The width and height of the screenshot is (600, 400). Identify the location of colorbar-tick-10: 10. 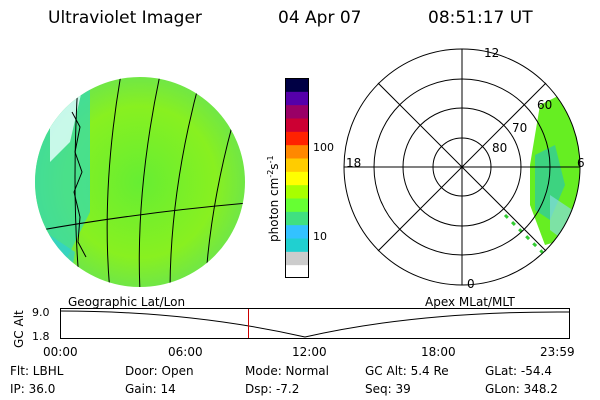
(320, 236).